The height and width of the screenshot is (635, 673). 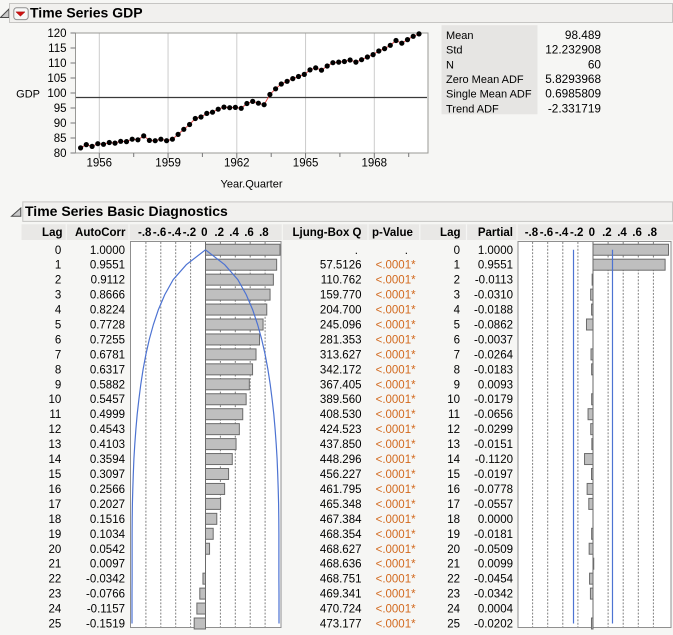 What do you see at coordinates (341, 625) in the screenshot?
I see `svg-text: 473.177` at bounding box center [341, 625].